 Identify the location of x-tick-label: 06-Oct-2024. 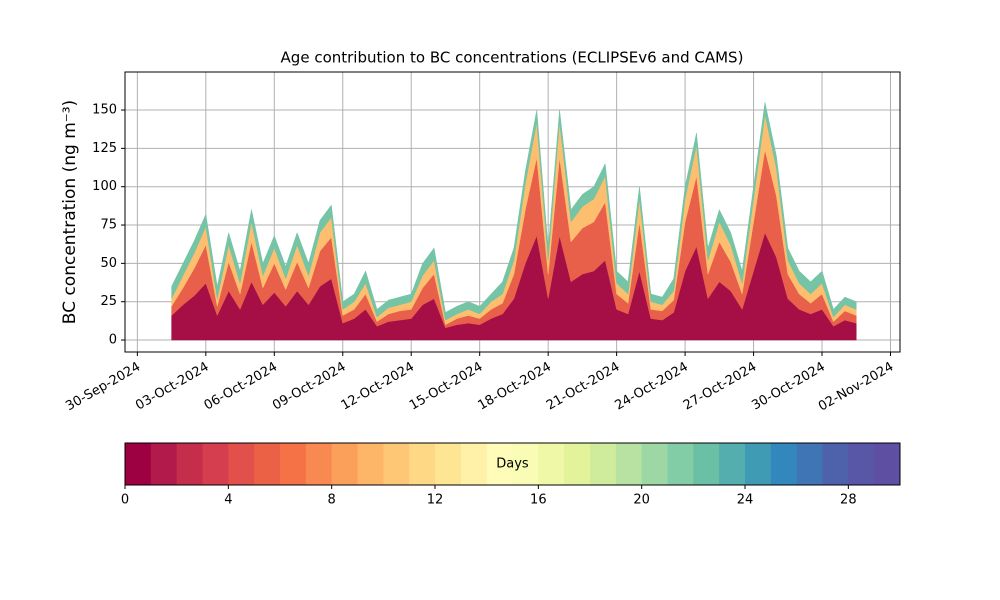
(241, 387).